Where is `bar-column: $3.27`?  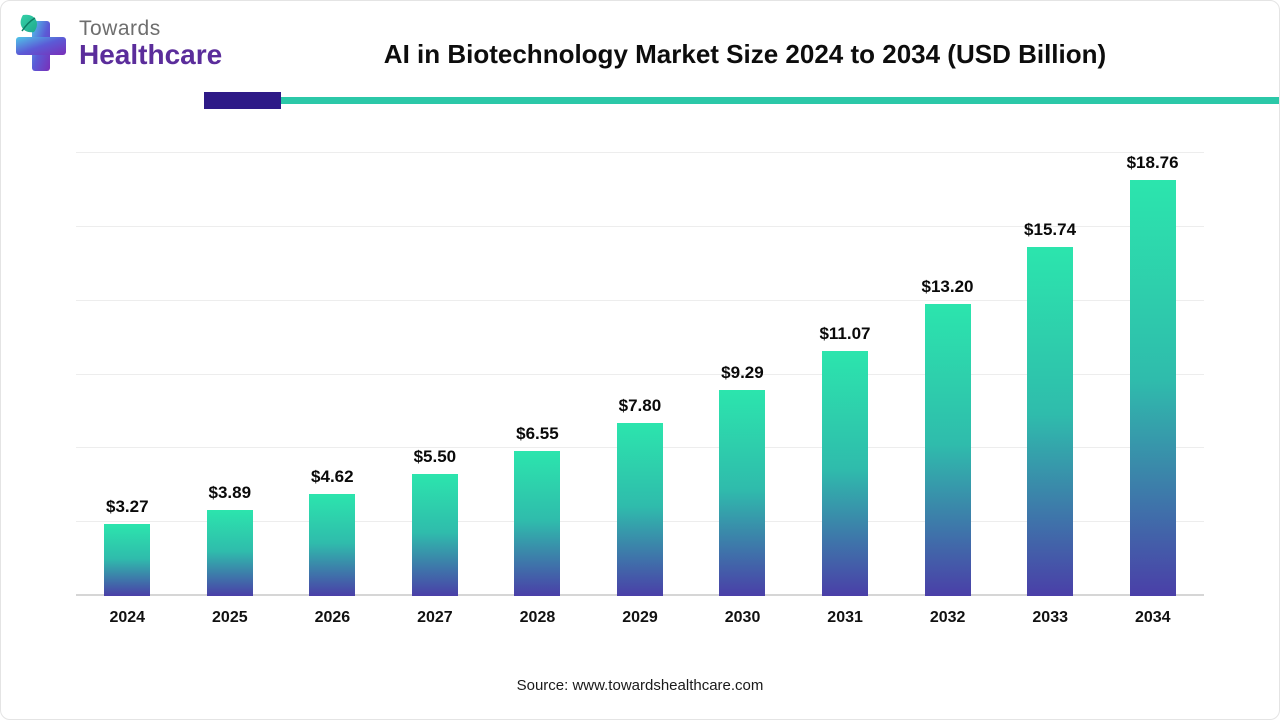 bar-column: $3.27 is located at coordinates (127, 374).